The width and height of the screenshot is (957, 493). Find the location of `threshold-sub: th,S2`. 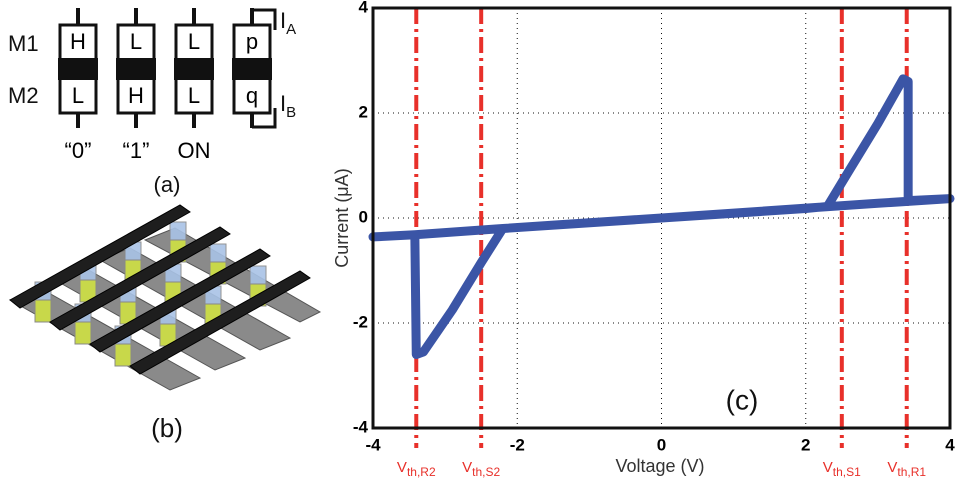

threshold-sub: th,S2 is located at coordinates (486, 472).